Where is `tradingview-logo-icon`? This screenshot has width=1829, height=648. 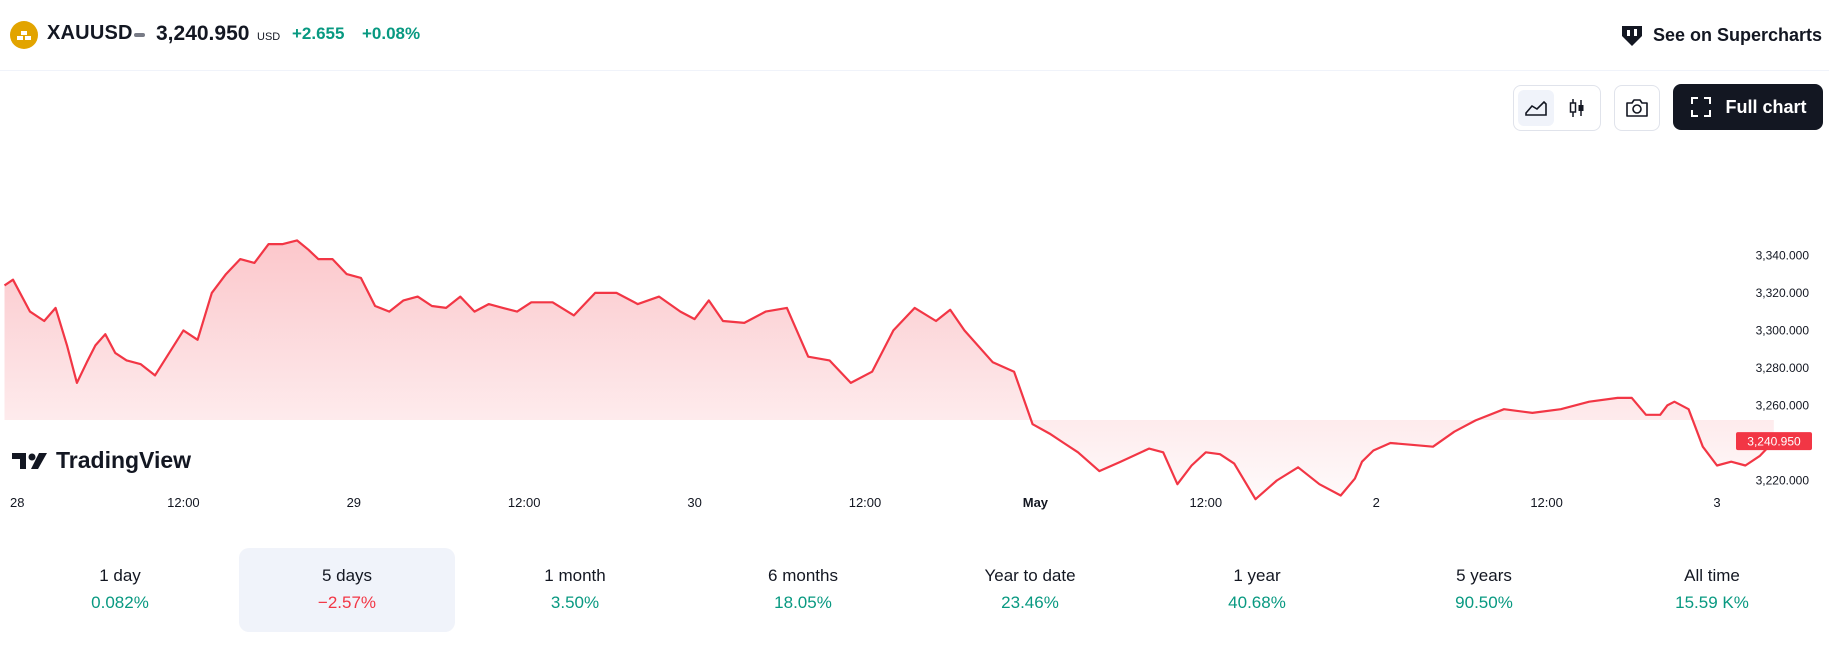
tradingview-logo-icon is located at coordinates (29, 460).